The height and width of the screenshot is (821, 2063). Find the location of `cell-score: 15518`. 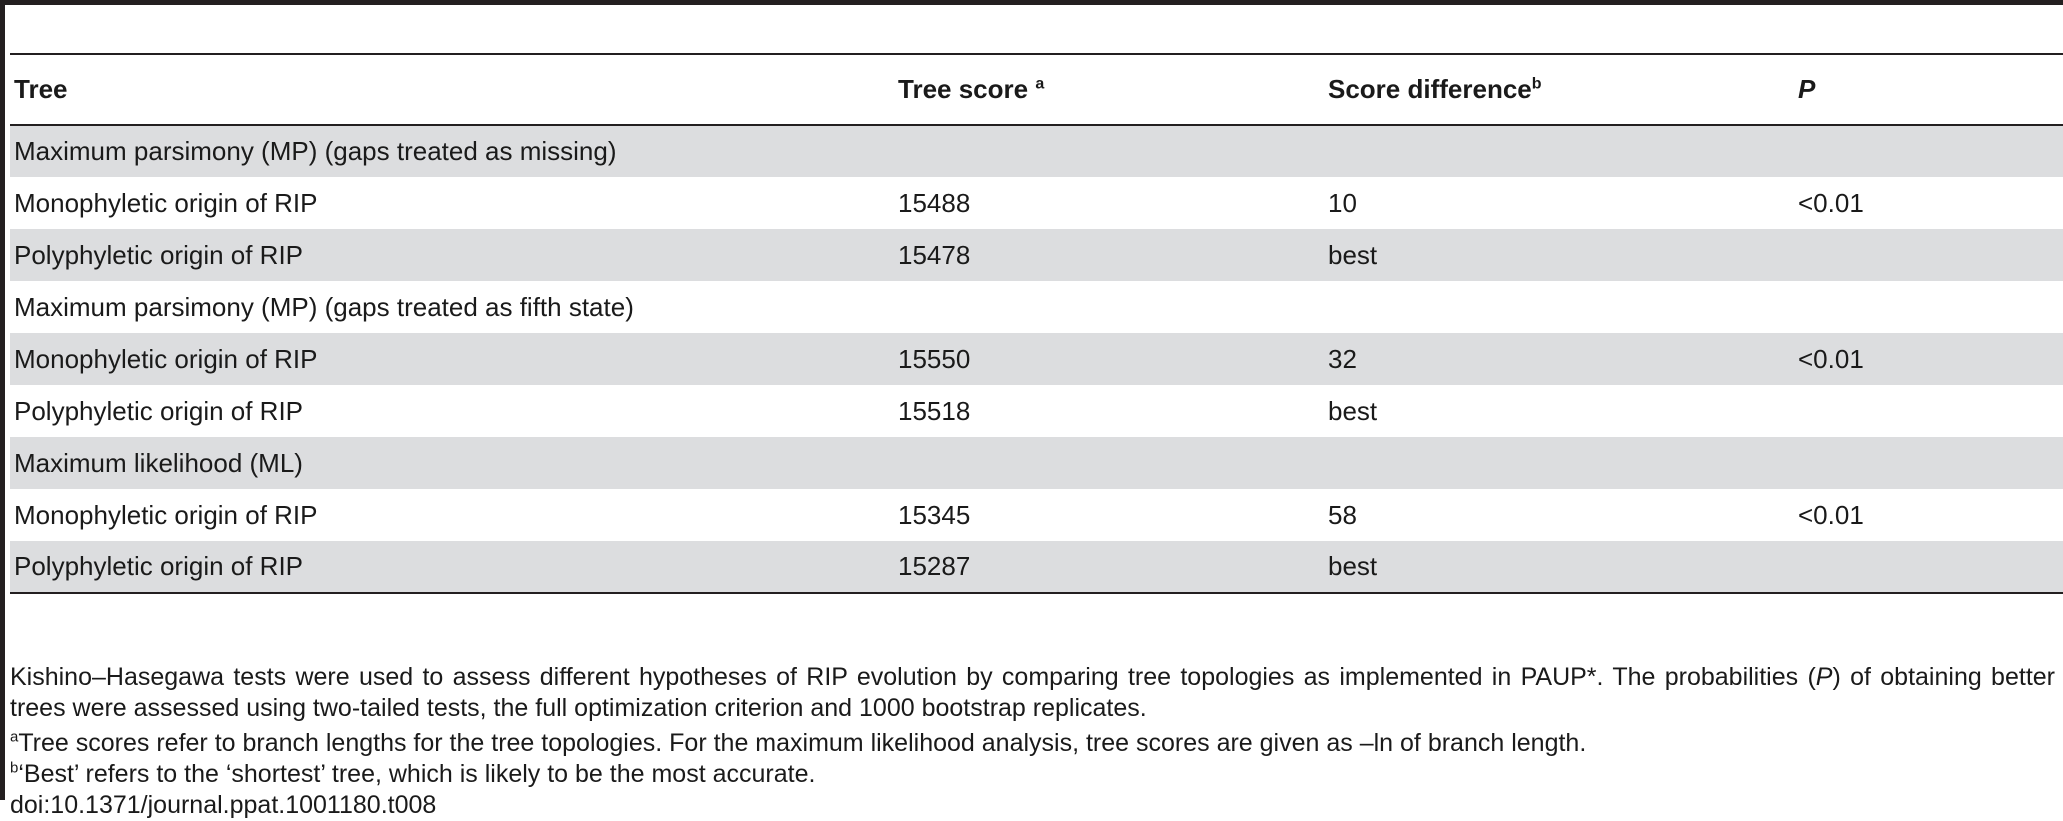

cell-score: 15518 is located at coordinates (934, 410).